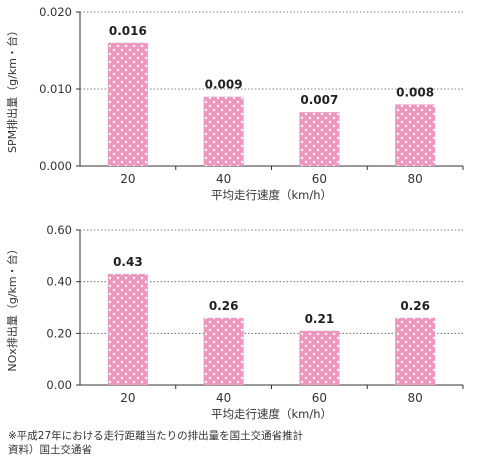 The image size is (494, 466). I want to click on data-label: 0.43, so click(128, 262).